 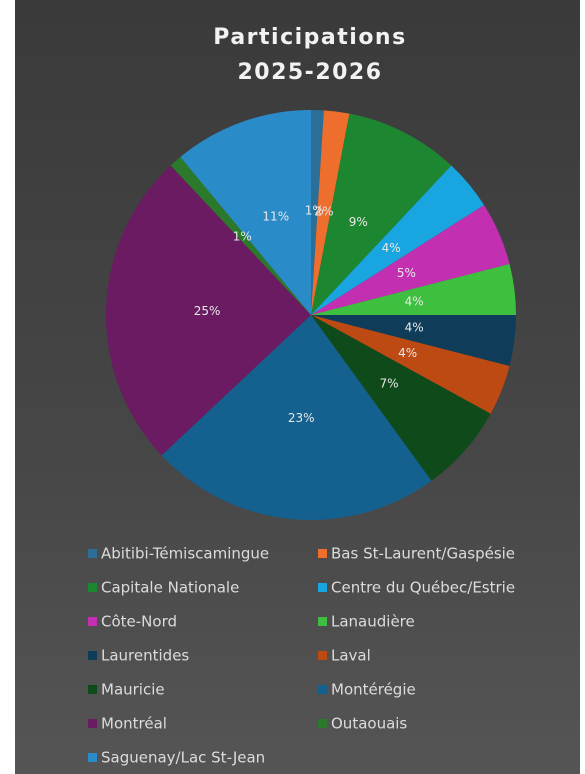 What do you see at coordinates (134, 724) in the screenshot?
I see `legend-label: Montréal` at bounding box center [134, 724].